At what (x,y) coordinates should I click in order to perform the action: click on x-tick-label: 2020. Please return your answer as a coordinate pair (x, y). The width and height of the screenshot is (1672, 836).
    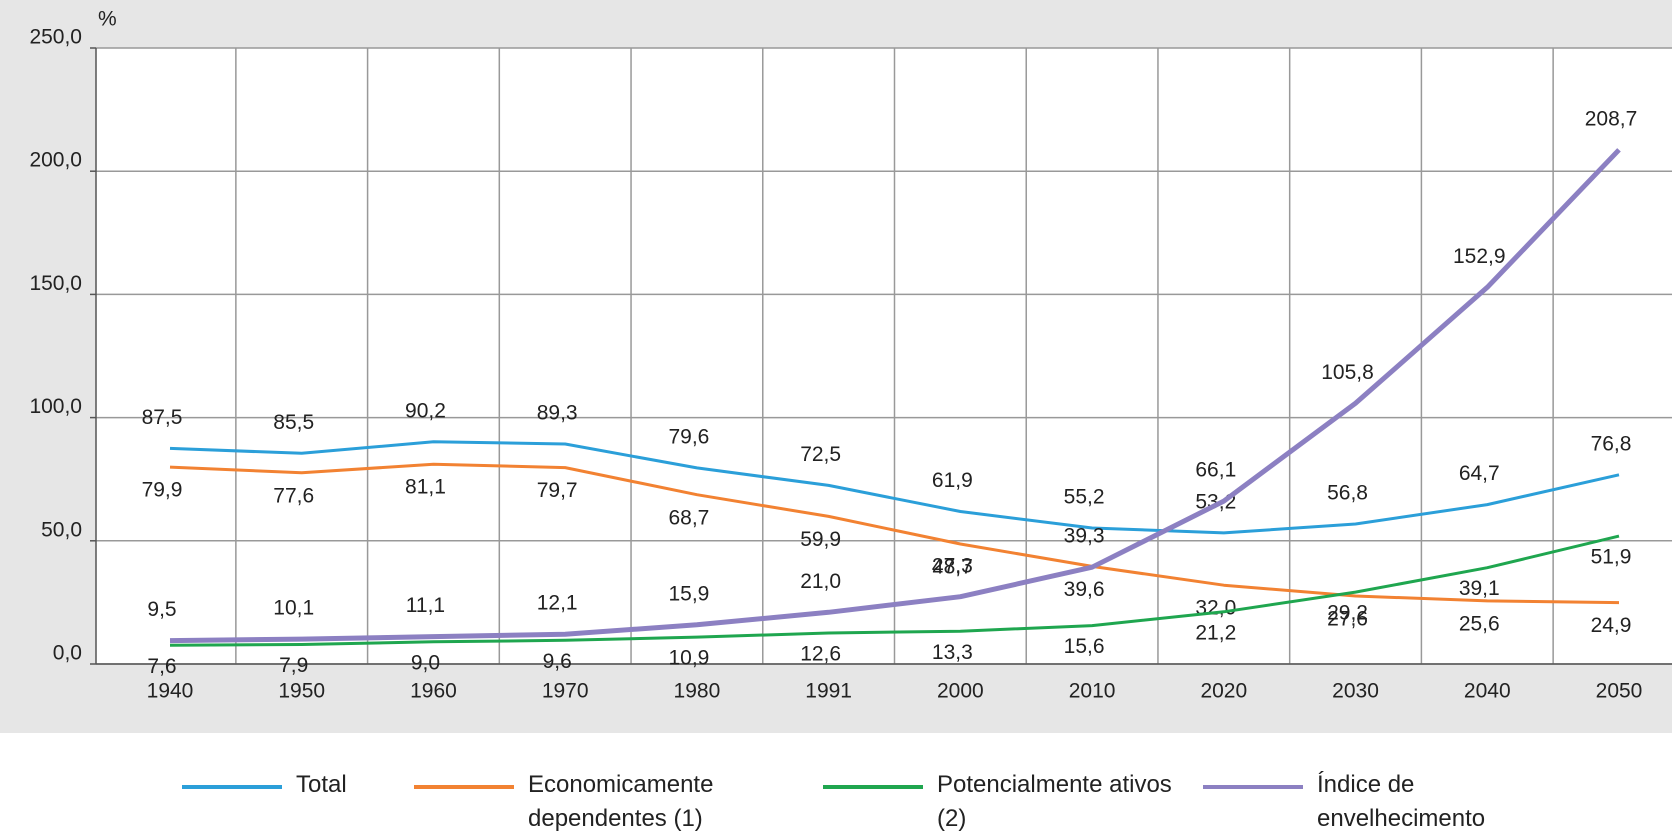
    Looking at the image, I should click on (1223, 691).